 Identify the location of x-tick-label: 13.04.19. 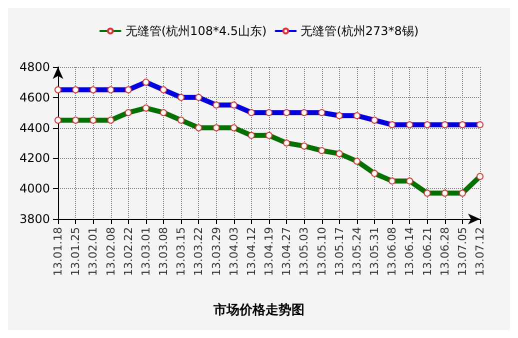
(269, 251).